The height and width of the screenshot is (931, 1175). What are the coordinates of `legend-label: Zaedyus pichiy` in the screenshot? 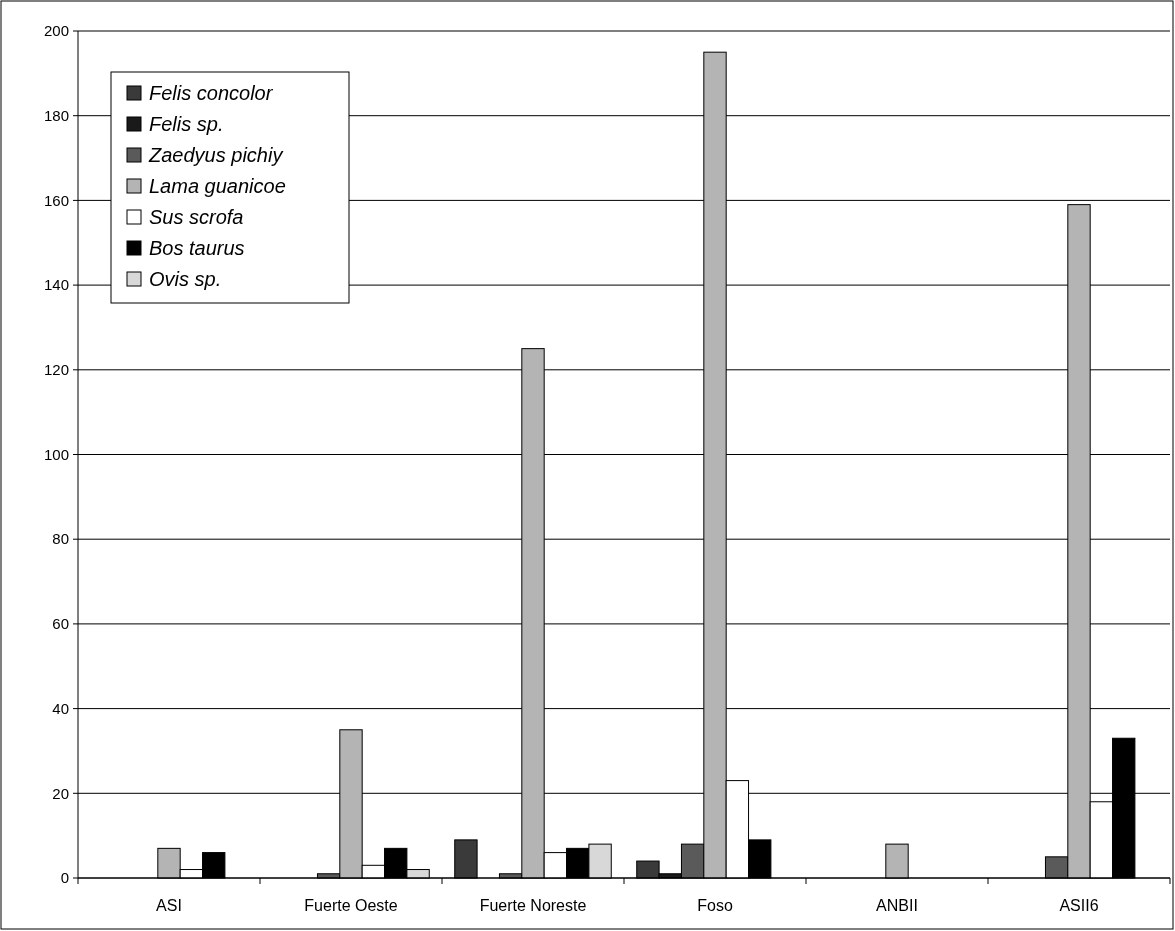 It's located at (216, 155).